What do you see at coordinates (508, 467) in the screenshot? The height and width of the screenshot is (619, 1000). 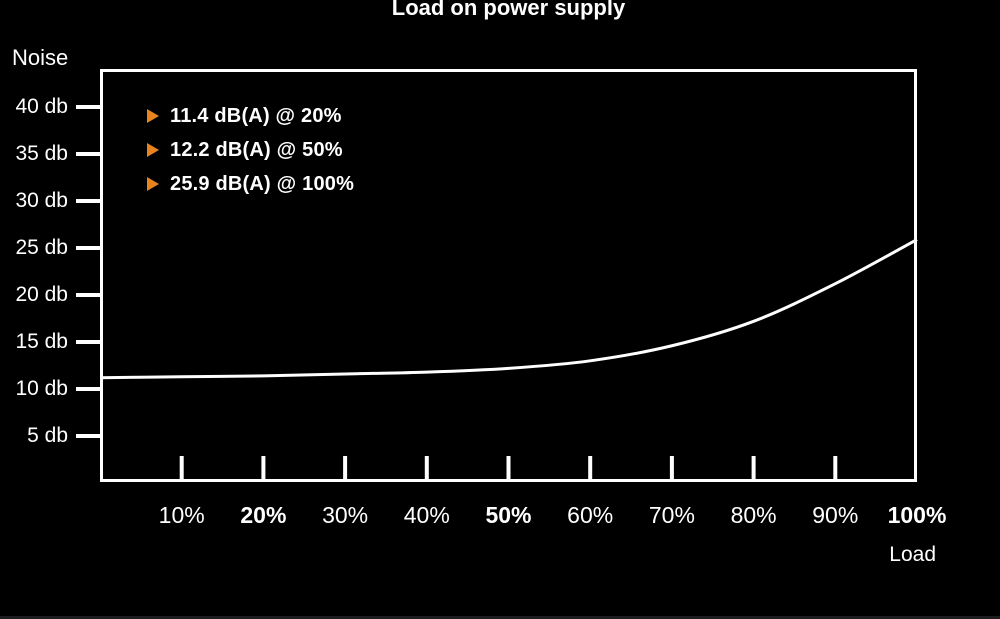 I see `x-axis-ticks` at bounding box center [508, 467].